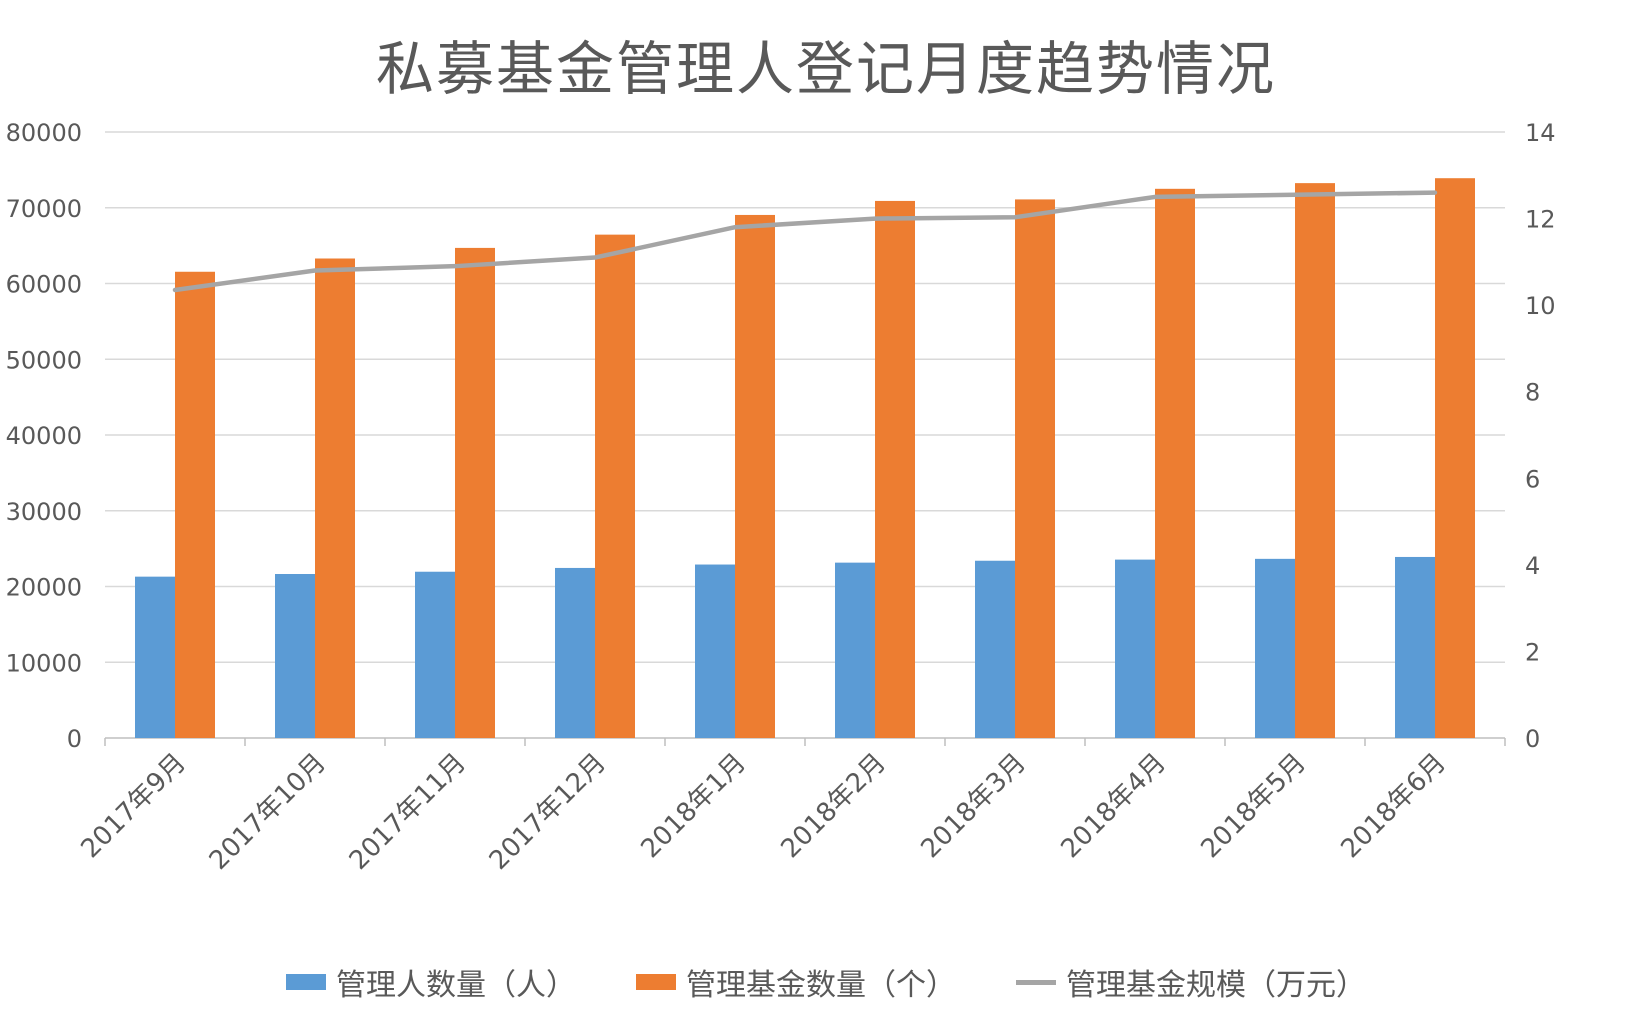 The height and width of the screenshot is (1025, 1652). I want to click on x-tick-label: 2017年11月, so click(408, 812).